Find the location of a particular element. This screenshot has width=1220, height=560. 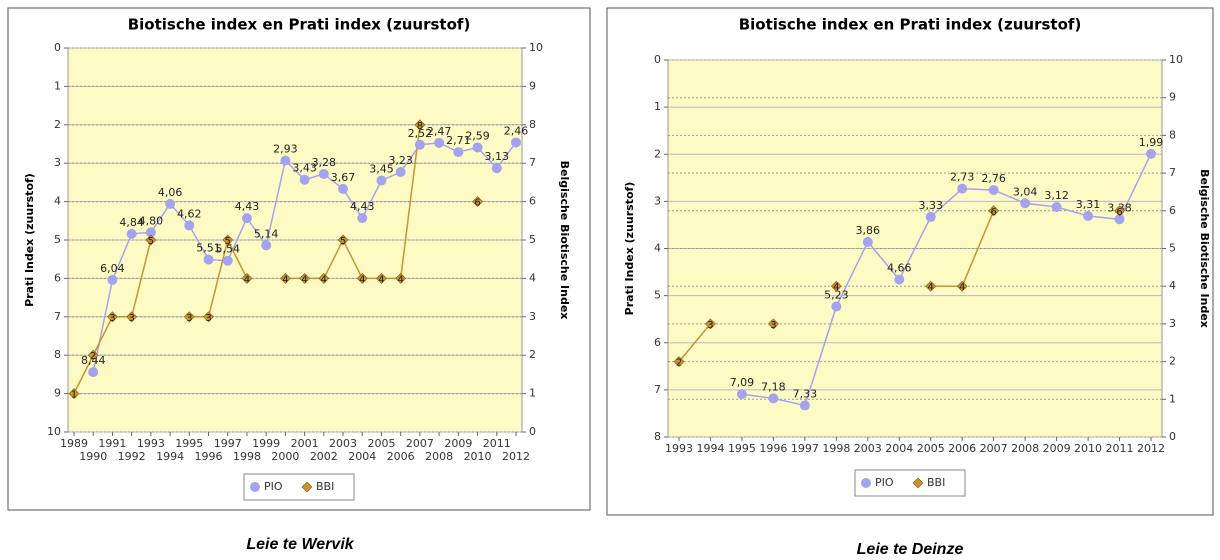

y2-tick-label: 1 is located at coordinates (532, 393).